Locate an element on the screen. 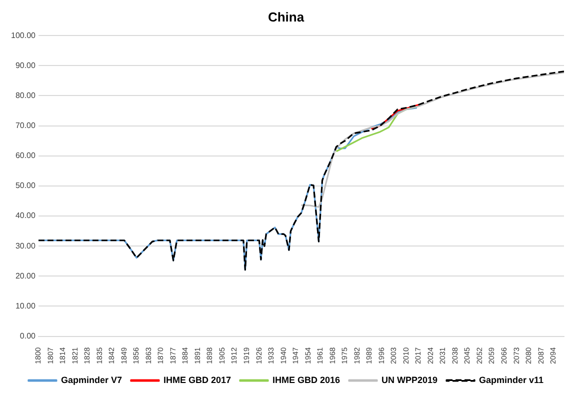 The width and height of the screenshot is (574, 399). y-tick-label: 30.00 is located at coordinates (25, 245).